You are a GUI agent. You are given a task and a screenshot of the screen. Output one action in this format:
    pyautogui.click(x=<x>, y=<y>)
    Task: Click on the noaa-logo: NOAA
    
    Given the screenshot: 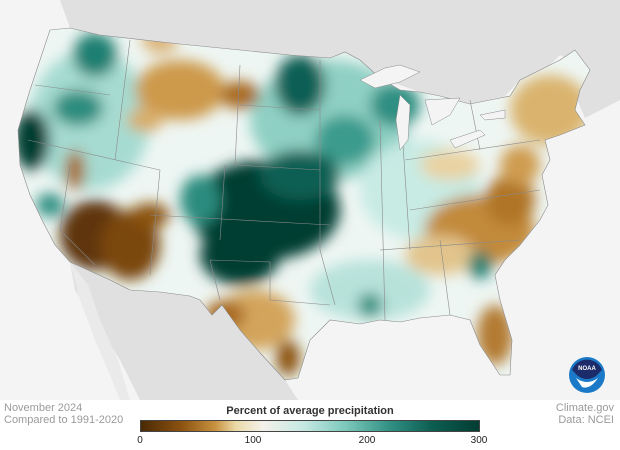 What is the action you would take?
    pyautogui.click(x=587, y=375)
    